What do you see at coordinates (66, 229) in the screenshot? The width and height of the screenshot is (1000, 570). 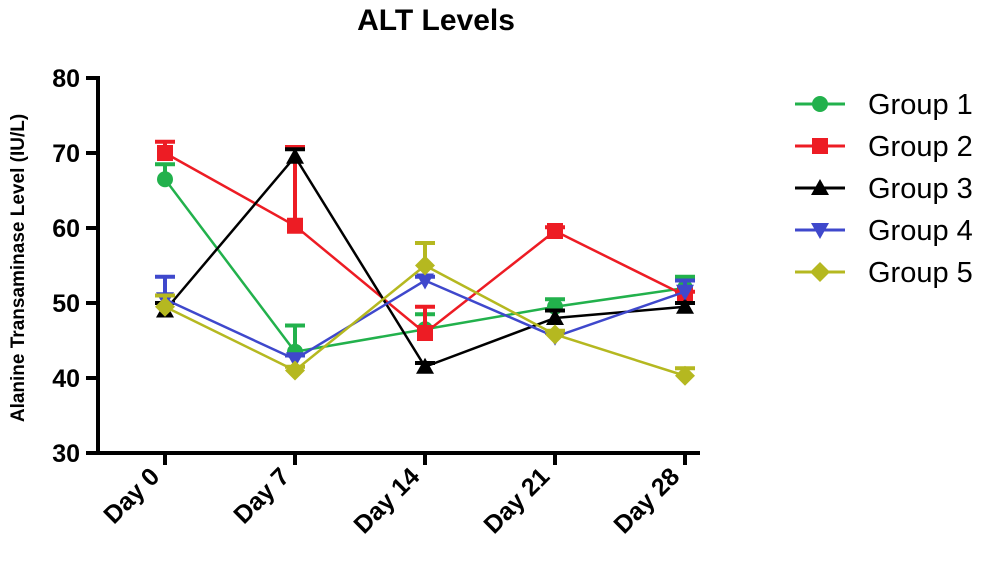 I see `y-tick-label: 60` at bounding box center [66, 229].